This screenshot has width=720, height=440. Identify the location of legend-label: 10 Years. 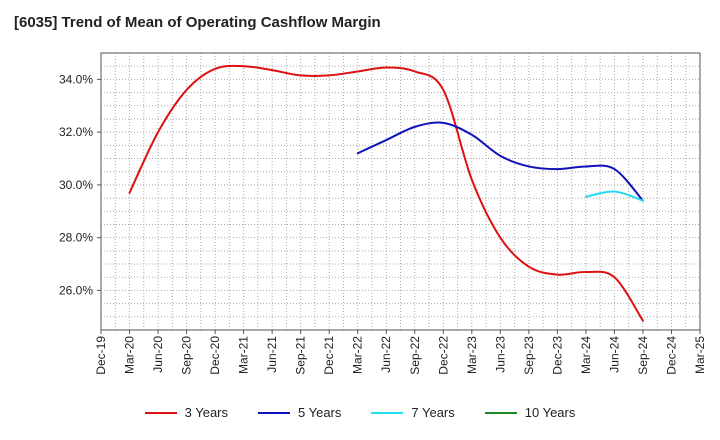
(550, 412).